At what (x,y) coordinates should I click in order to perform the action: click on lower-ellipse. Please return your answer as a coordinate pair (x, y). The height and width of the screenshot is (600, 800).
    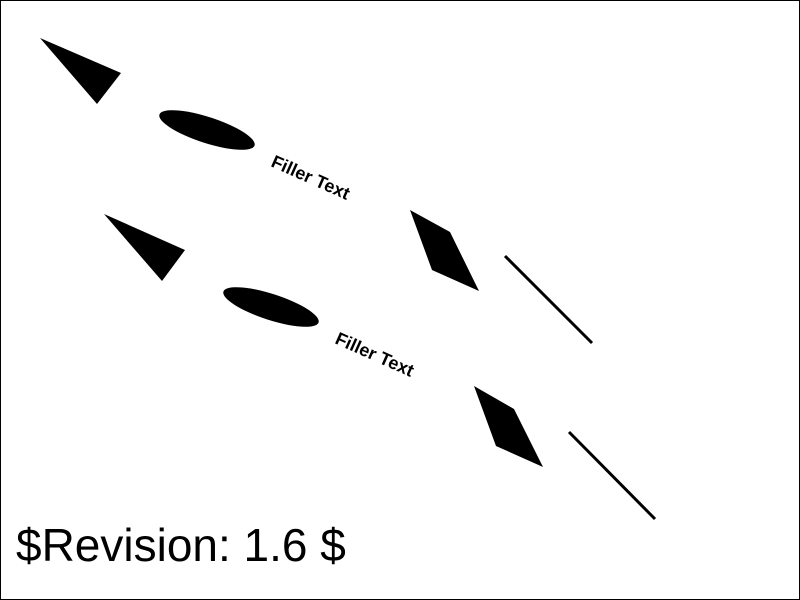
    Looking at the image, I should click on (271, 307).